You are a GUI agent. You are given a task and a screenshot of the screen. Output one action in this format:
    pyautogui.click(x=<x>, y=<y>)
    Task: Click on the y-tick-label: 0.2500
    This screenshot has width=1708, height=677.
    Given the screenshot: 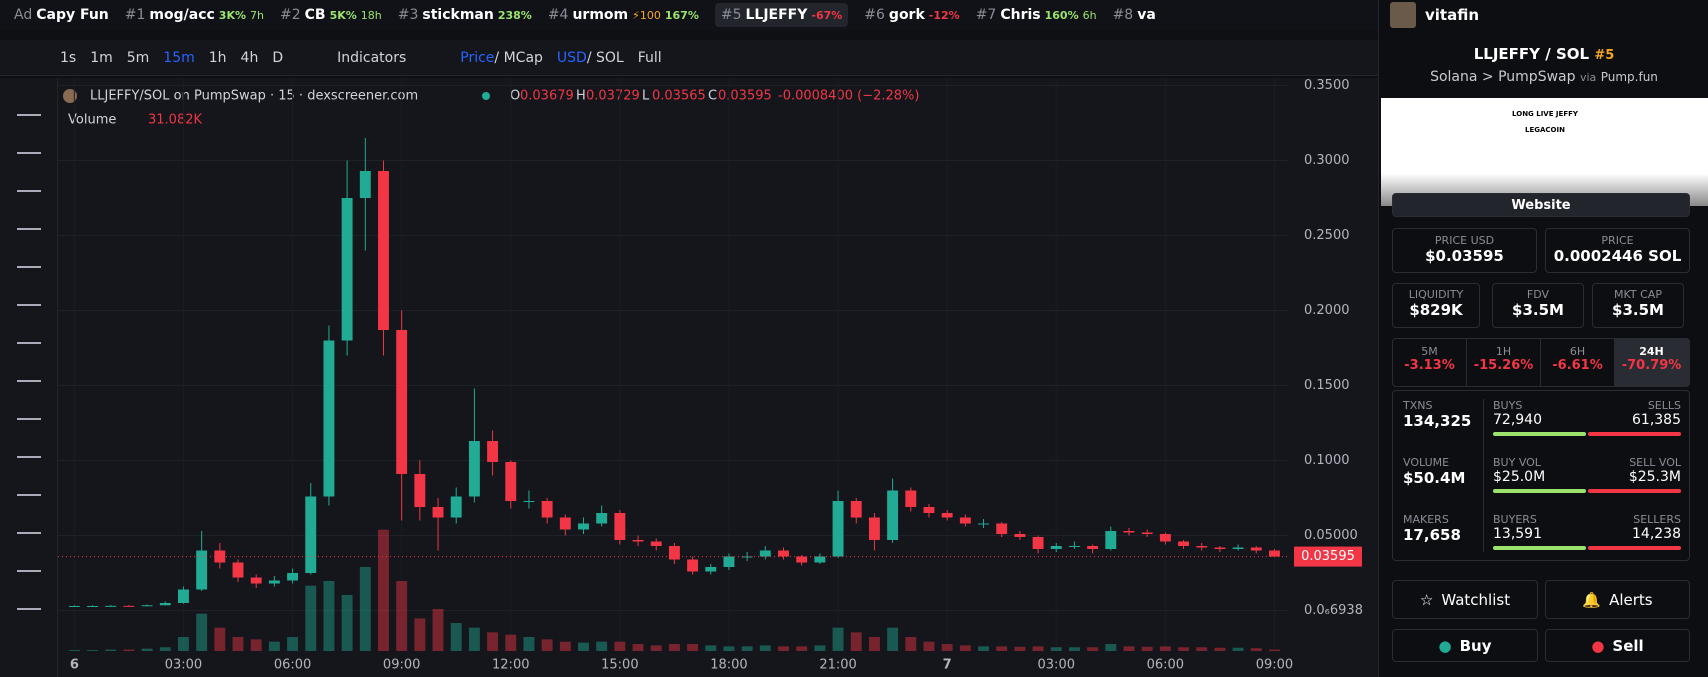 What is the action you would take?
    pyautogui.click(x=1327, y=235)
    